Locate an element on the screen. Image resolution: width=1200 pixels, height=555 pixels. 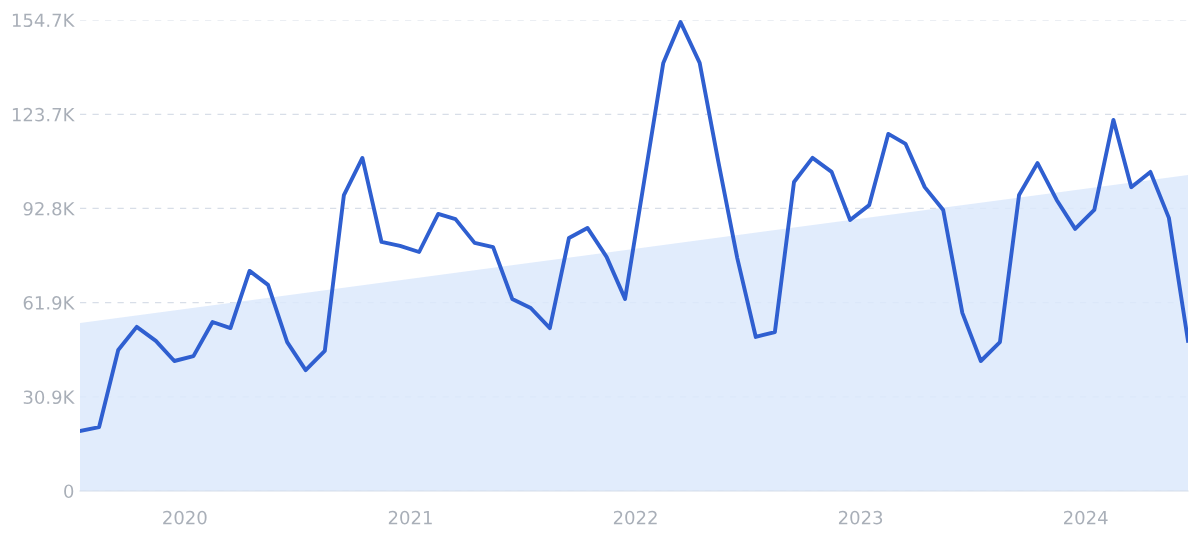
y-tick-label: 123.7K is located at coordinates (43, 114).